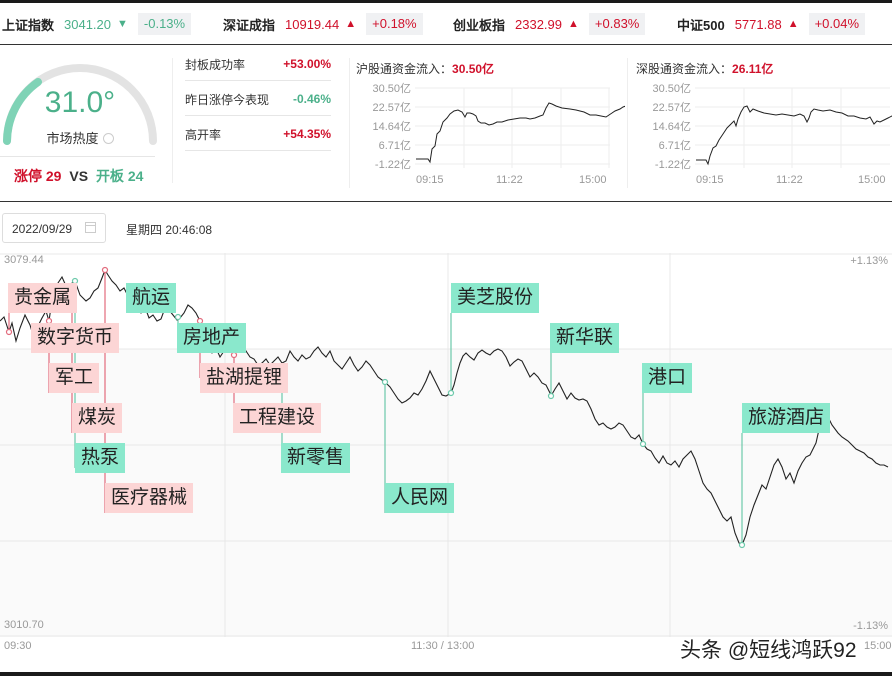 The width and height of the screenshot is (892, 676). I want to click on divider, so click(77, 156).